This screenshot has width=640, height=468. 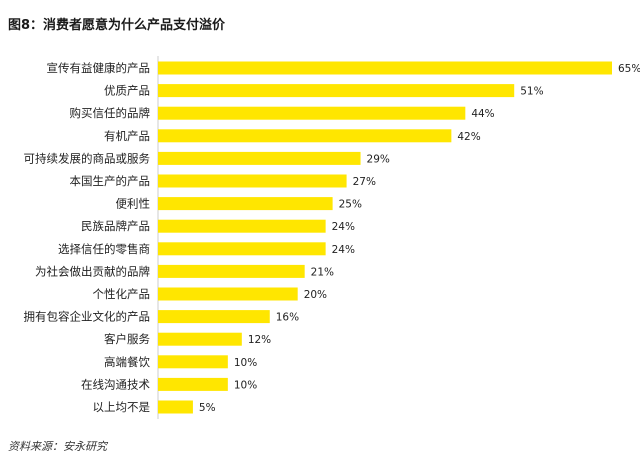 What do you see at coordinates (287, 318) in the screenshot?
I see `value-label: 16%` at bounding box center [287, 318].